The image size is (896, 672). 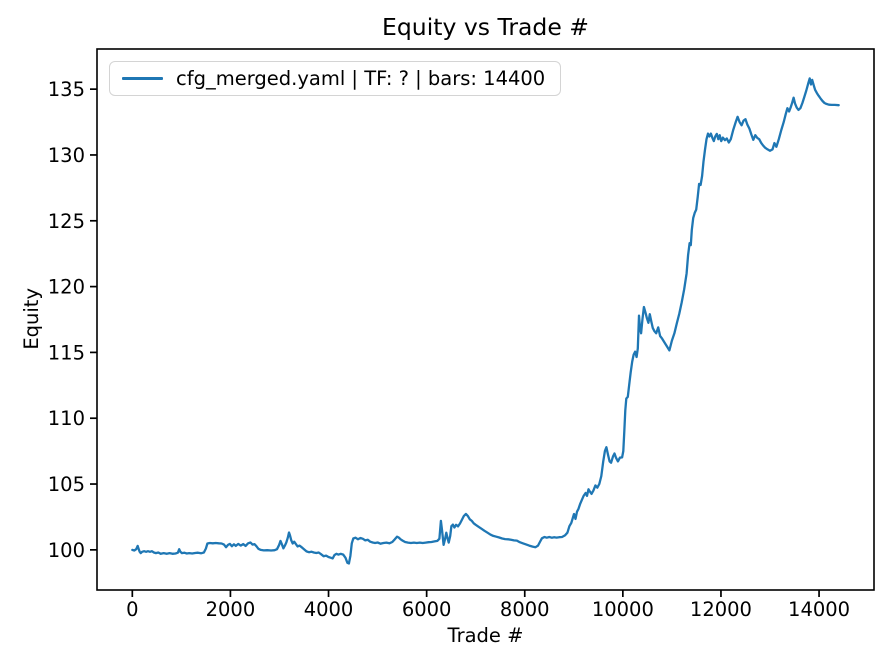 I want to click on y-tick-label: 130, so click(x=66, y=155).